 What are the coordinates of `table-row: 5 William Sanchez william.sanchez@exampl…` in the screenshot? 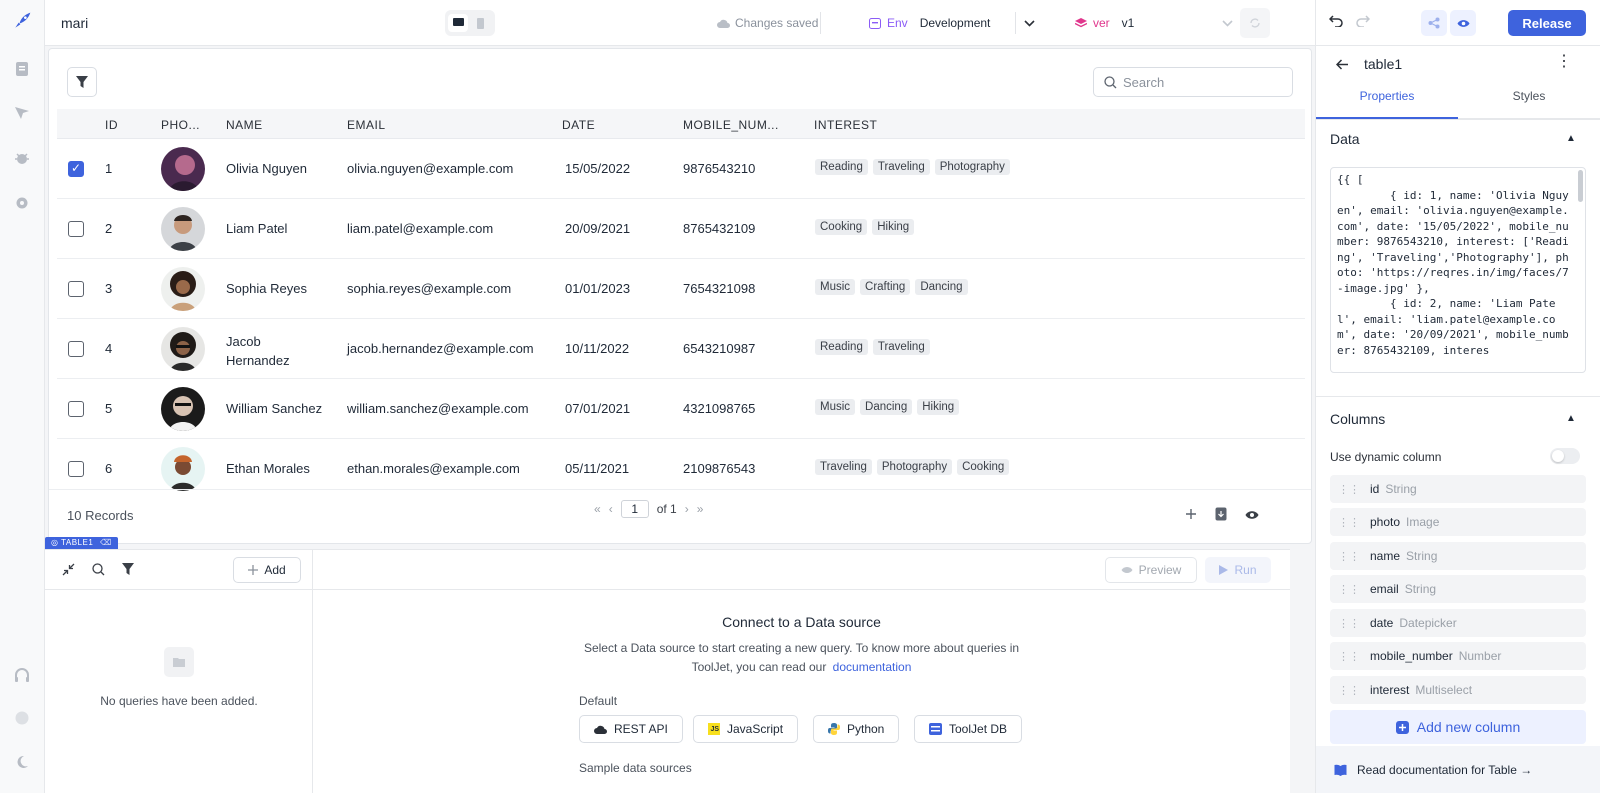 It's located at (681, 409).